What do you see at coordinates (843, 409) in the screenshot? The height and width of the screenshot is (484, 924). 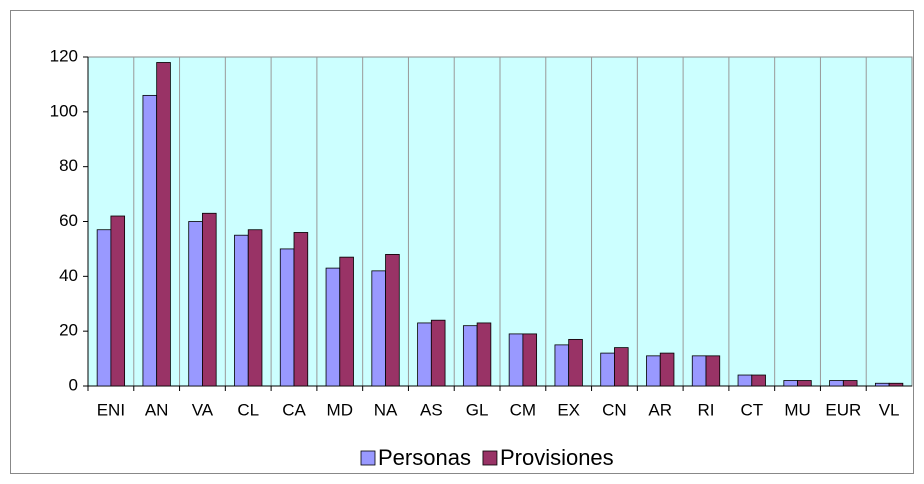 I see `x-tick-label: EUR` at bounding box center [843, 409].